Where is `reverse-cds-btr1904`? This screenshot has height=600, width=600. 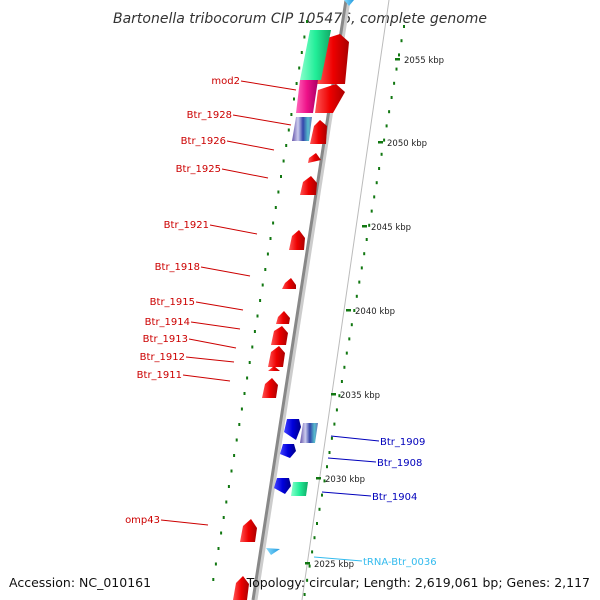 reverse-cds-btr1904 is located at coordinates (282, 486).